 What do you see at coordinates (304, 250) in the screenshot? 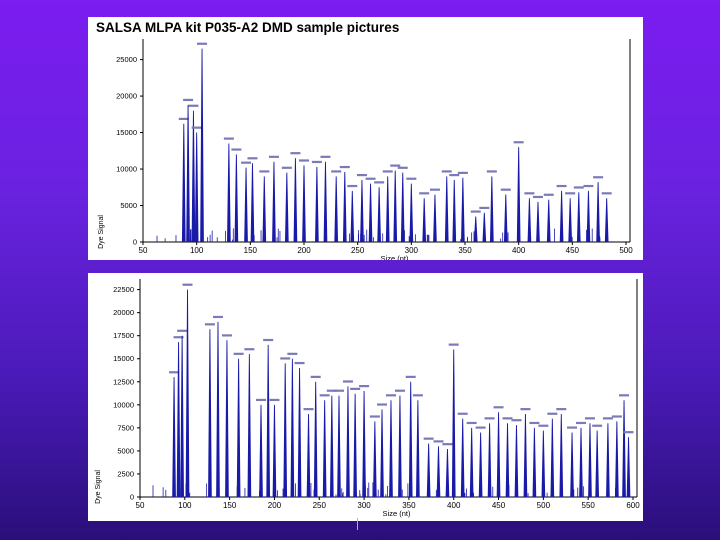
I see `x-tick-label: 200` at bounding box center [304, 250].